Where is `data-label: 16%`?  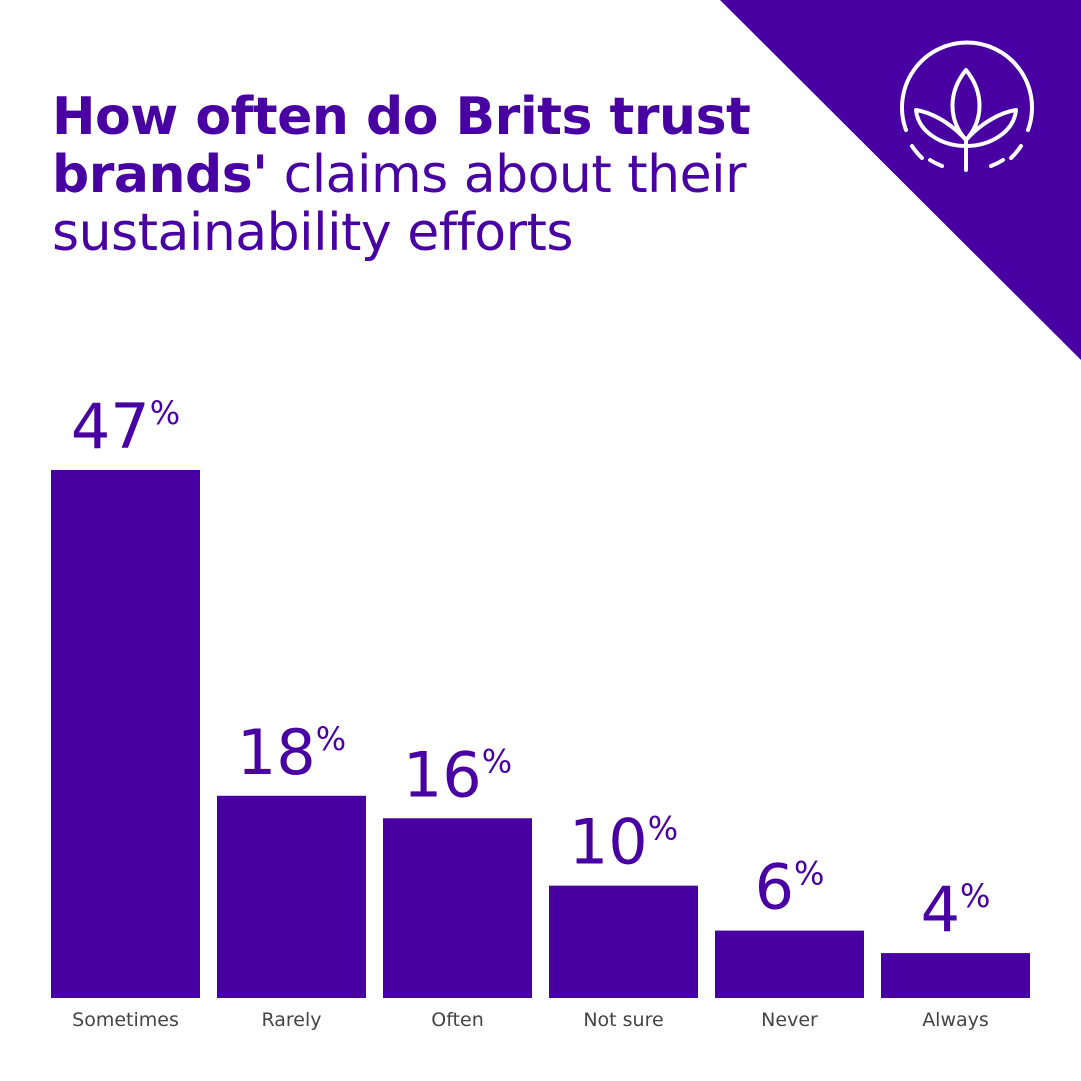 data-label: 16% is located at coordinates (457, 774).